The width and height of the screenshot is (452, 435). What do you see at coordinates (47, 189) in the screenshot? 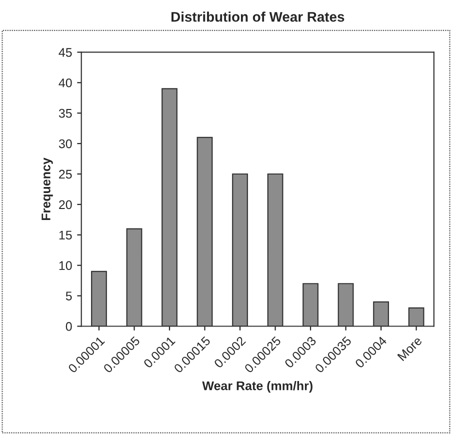
I see `y-axis-title: Frequency` at bounding box center [47, 189].